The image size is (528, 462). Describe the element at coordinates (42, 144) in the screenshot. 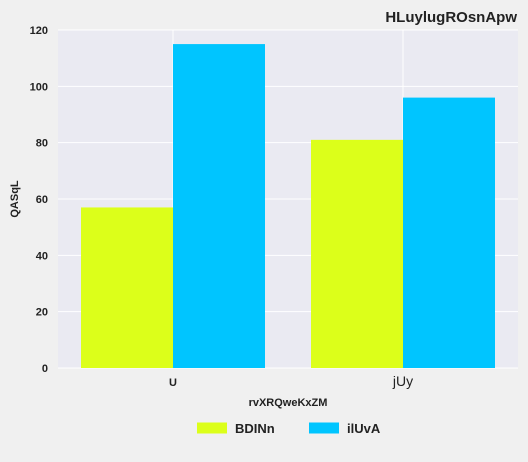

I see `y-tick-label: 80` at that location.